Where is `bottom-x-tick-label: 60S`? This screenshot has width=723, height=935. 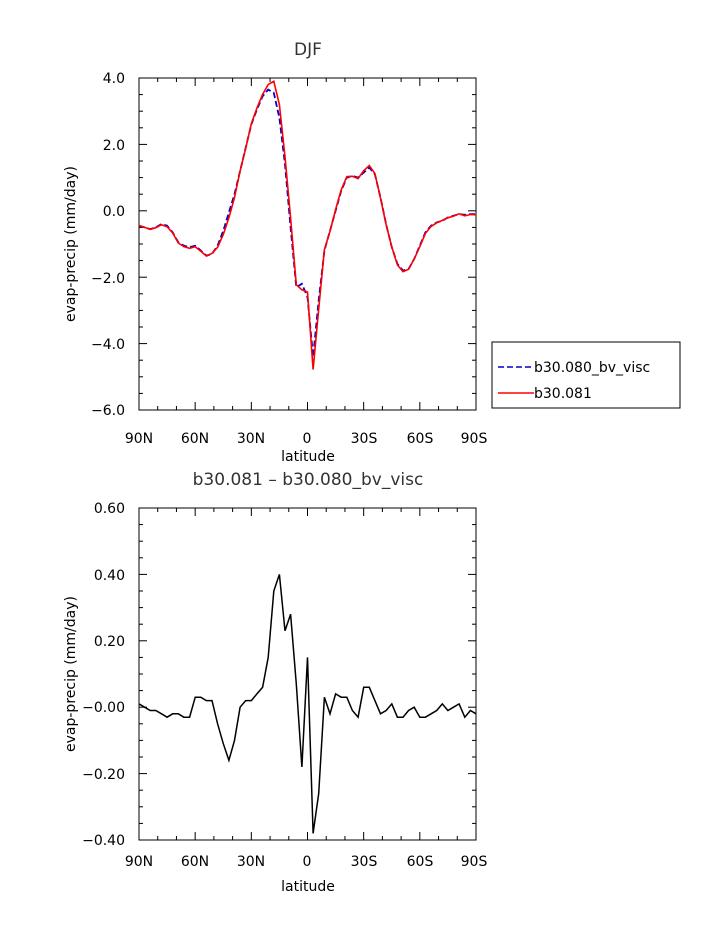
bottom-x-tick-label: 60S is located at coordinates (420, 862).